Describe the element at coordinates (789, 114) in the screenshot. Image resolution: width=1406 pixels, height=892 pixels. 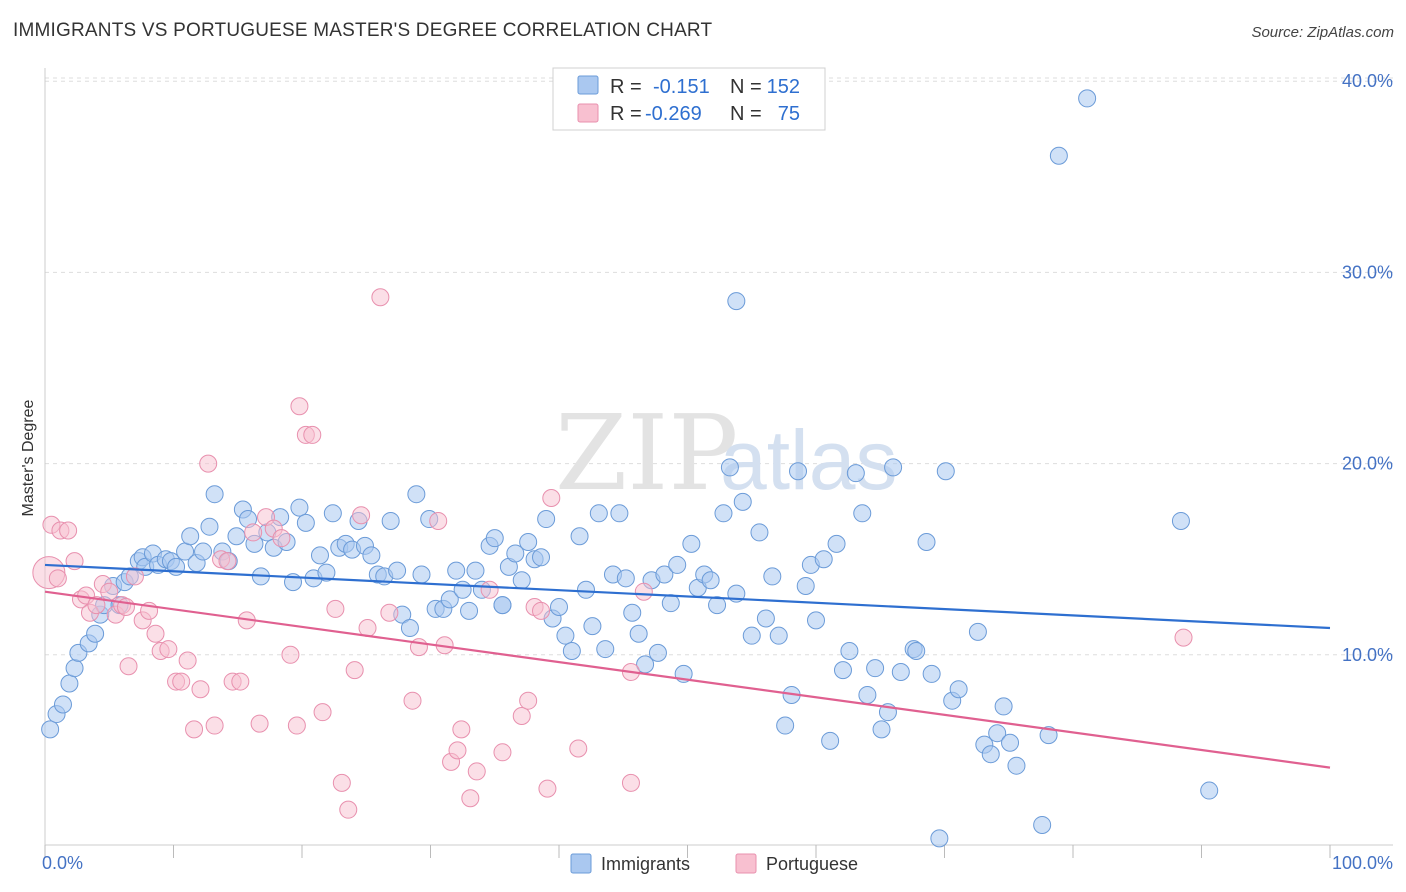
I see `legend-n-value-portuguese: 75` at that location.